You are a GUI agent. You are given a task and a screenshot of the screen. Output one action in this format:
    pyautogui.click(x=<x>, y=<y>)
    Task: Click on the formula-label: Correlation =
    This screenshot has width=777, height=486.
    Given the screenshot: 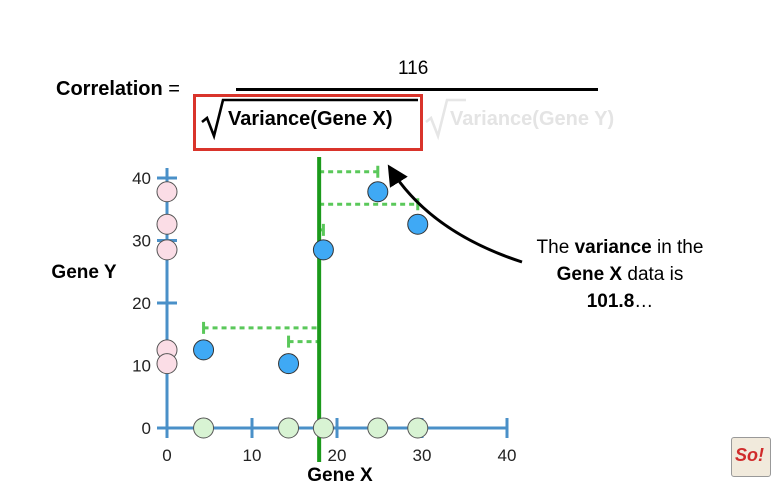 What is the action you would take?
    pyautogui.click(x=118, y=89)
    